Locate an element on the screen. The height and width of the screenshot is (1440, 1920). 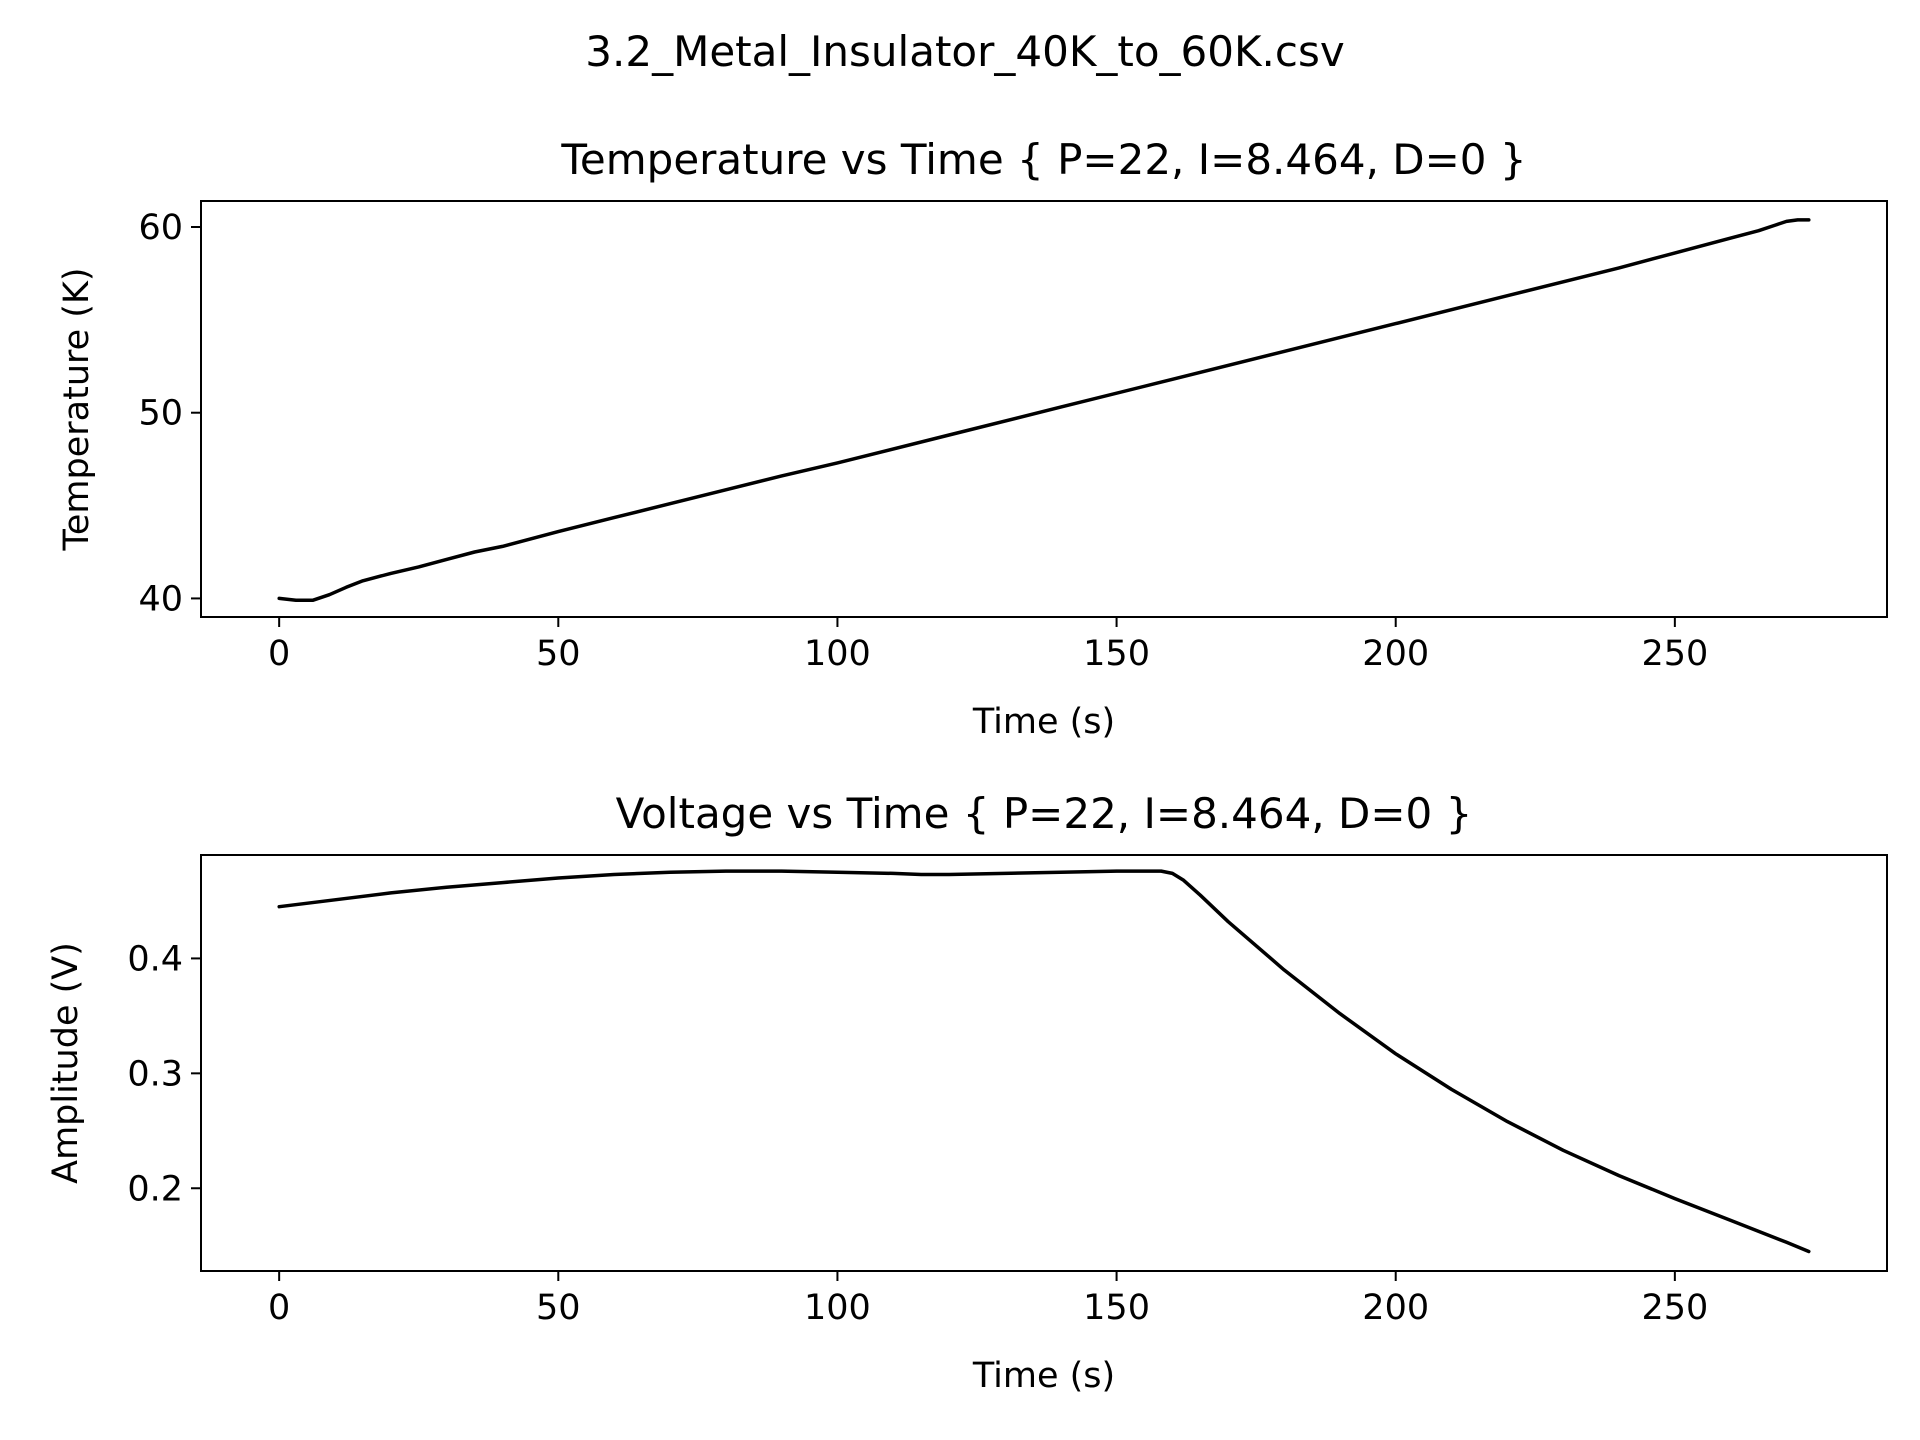
voltage-x-ticks: 0 50 100 150 200 250 is located at coordinates (988, 1299).